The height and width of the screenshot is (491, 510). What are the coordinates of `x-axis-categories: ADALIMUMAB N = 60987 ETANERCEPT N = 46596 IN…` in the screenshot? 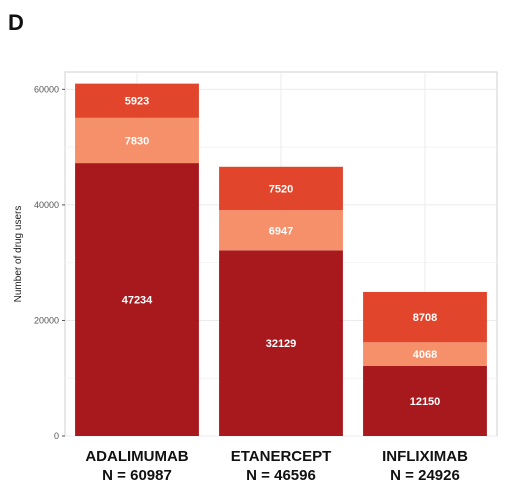 It's located at (276, 466).